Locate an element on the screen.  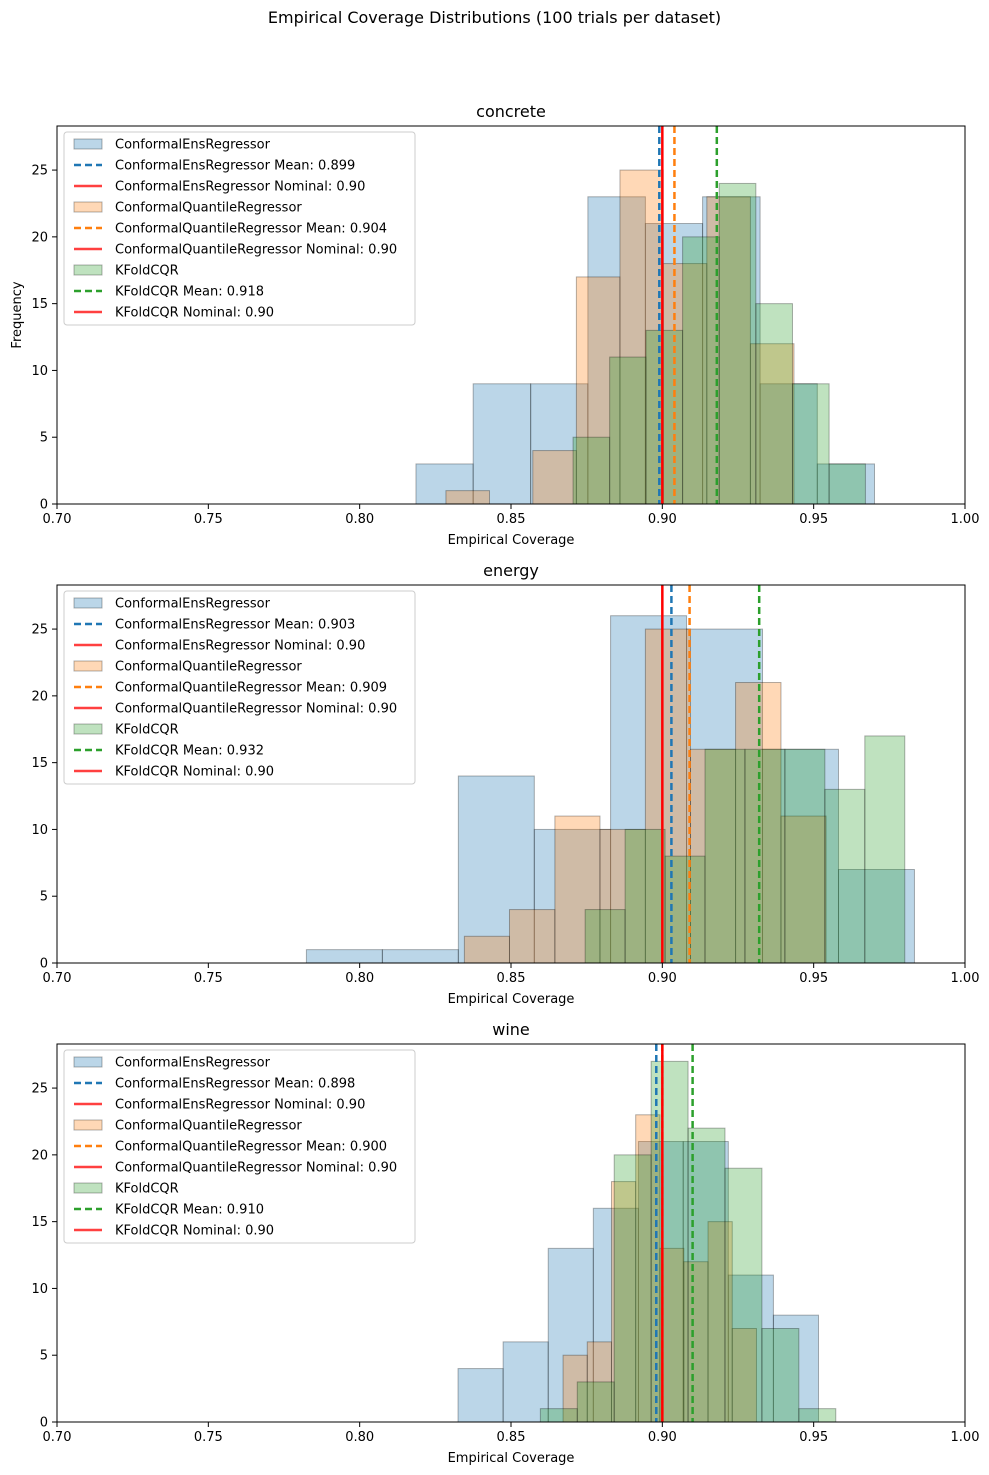
legend-box is located at coordinates (239, 228).